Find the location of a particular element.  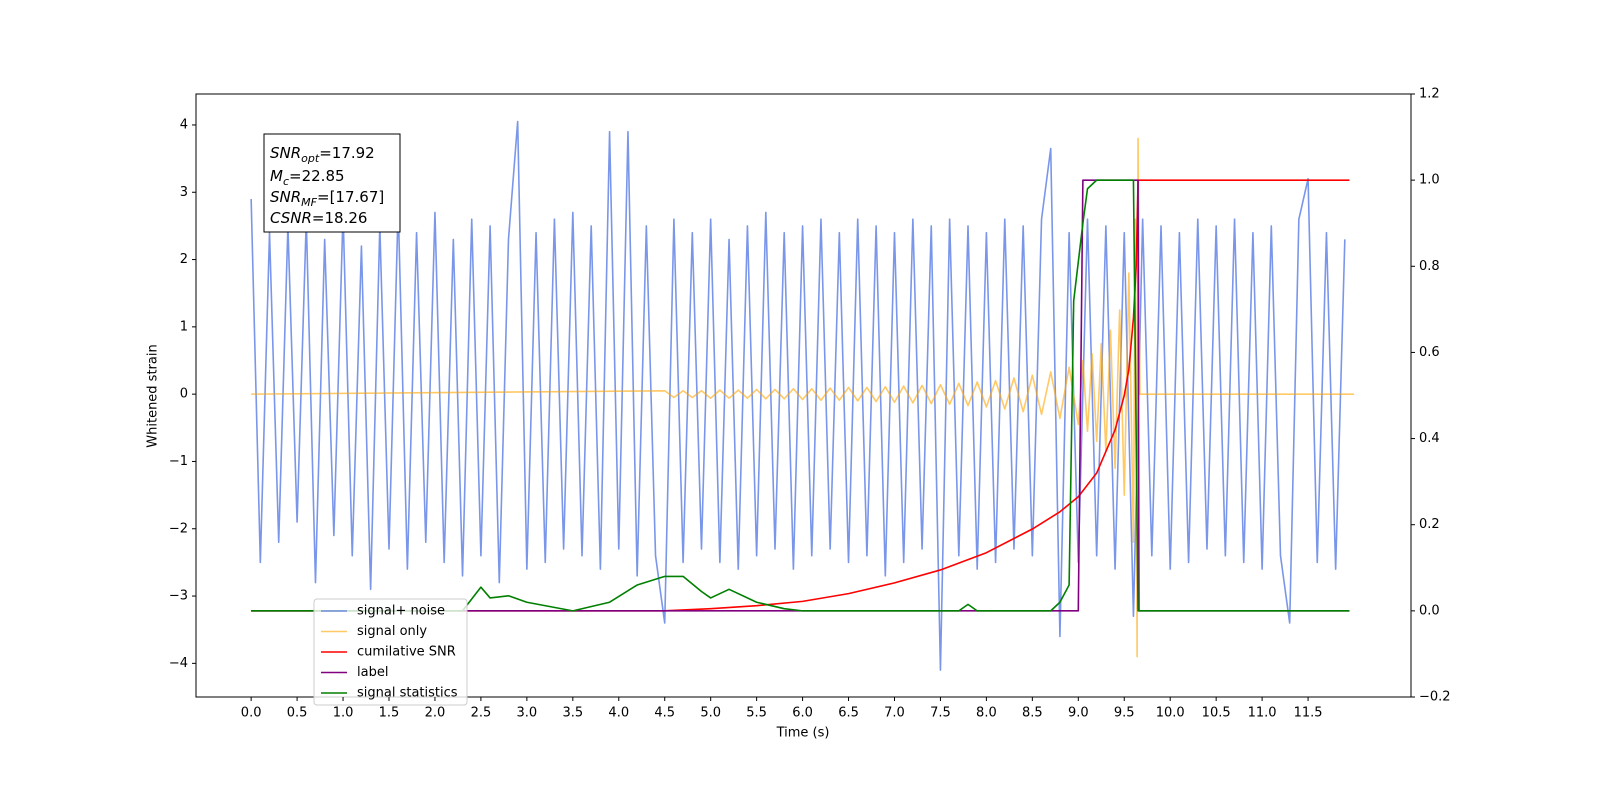

x-tick-label: 10.5 is located at coordinates (1216, 713).